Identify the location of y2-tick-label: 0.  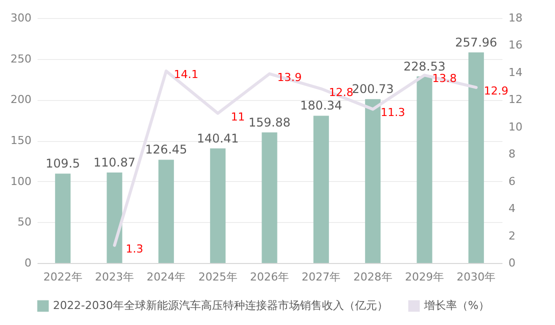
(512, 263).